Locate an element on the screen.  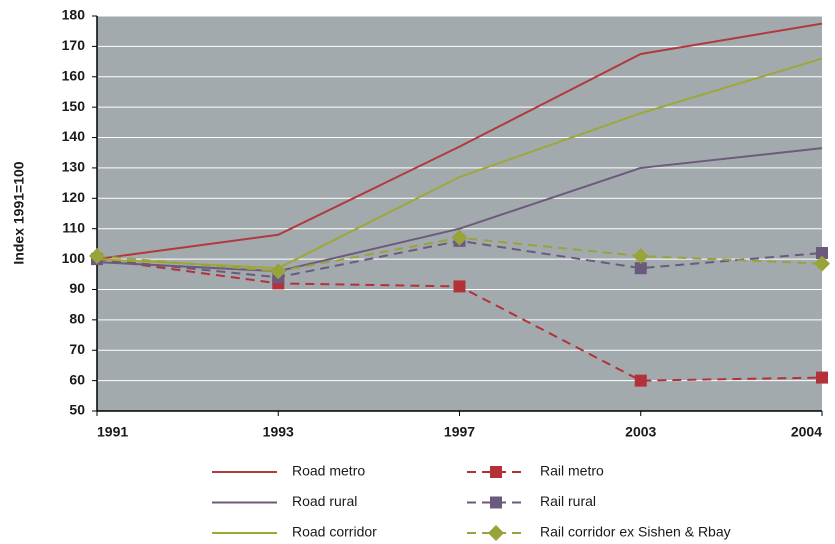
x-tick-label: 1997 is located at coordinates (459, 432).